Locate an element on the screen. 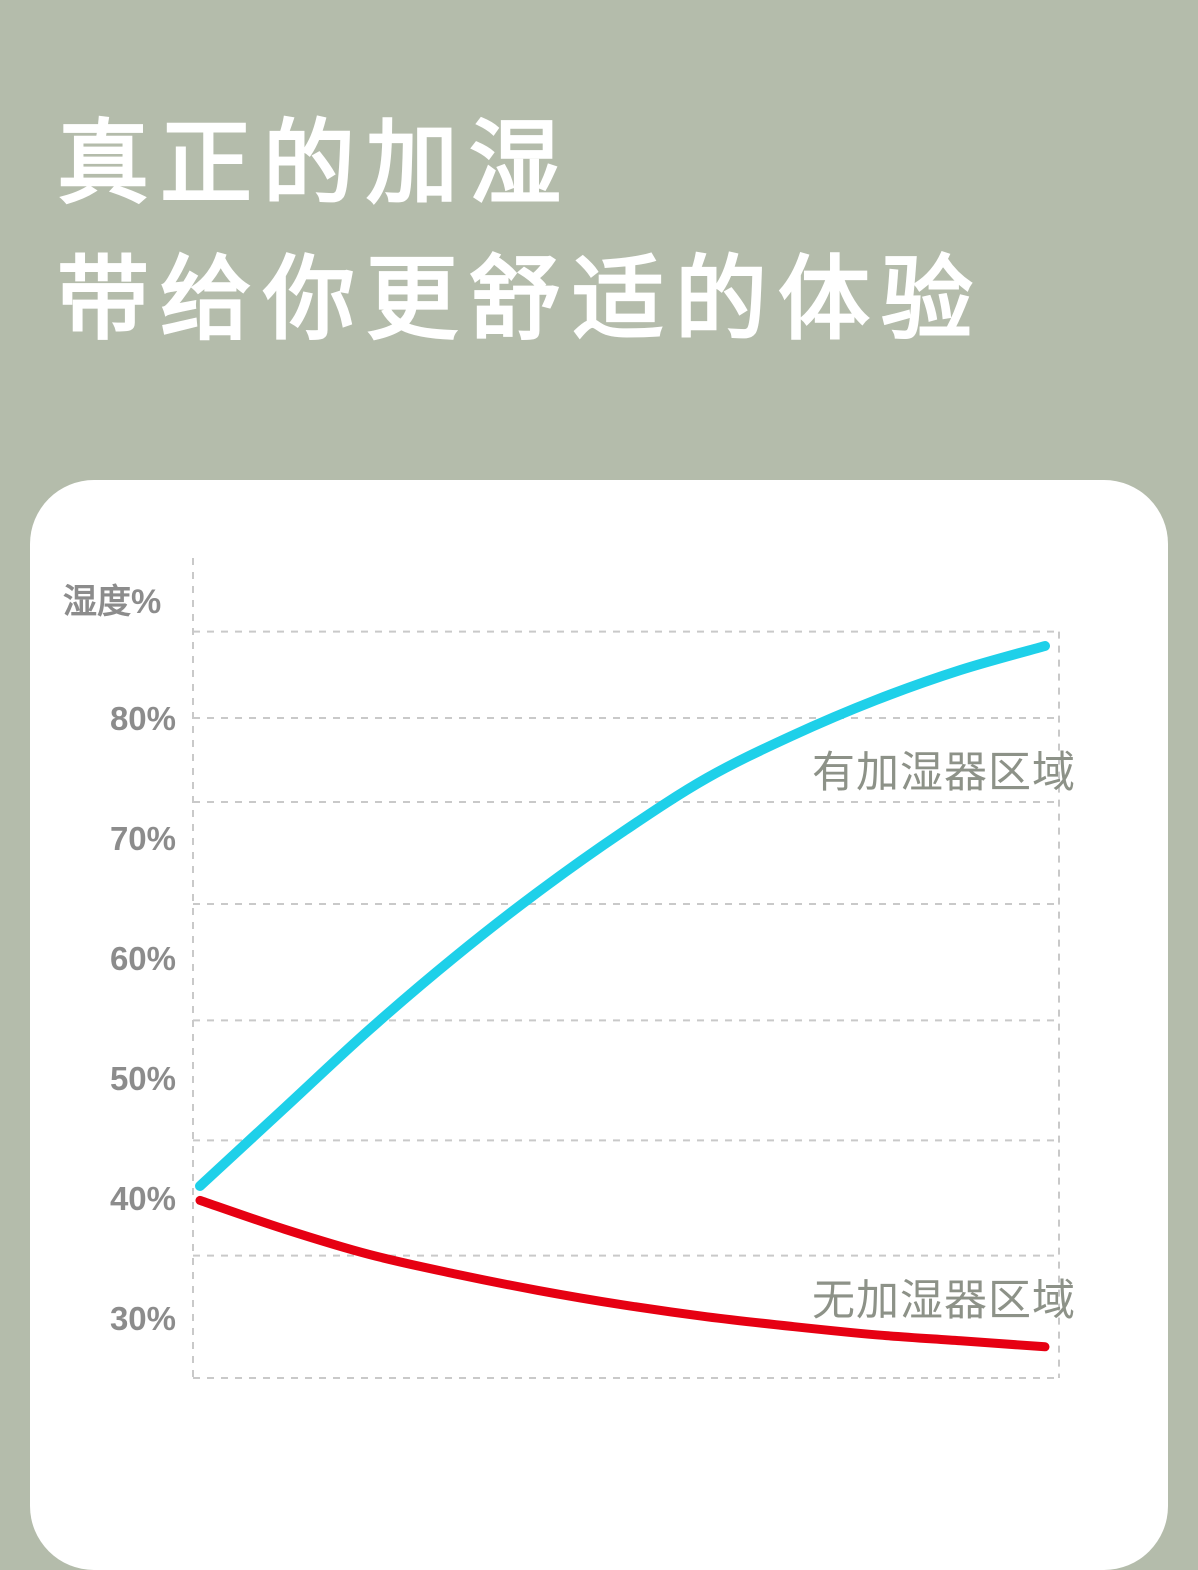  y-tick-label: 50% is located at coordinates (143, 1078).